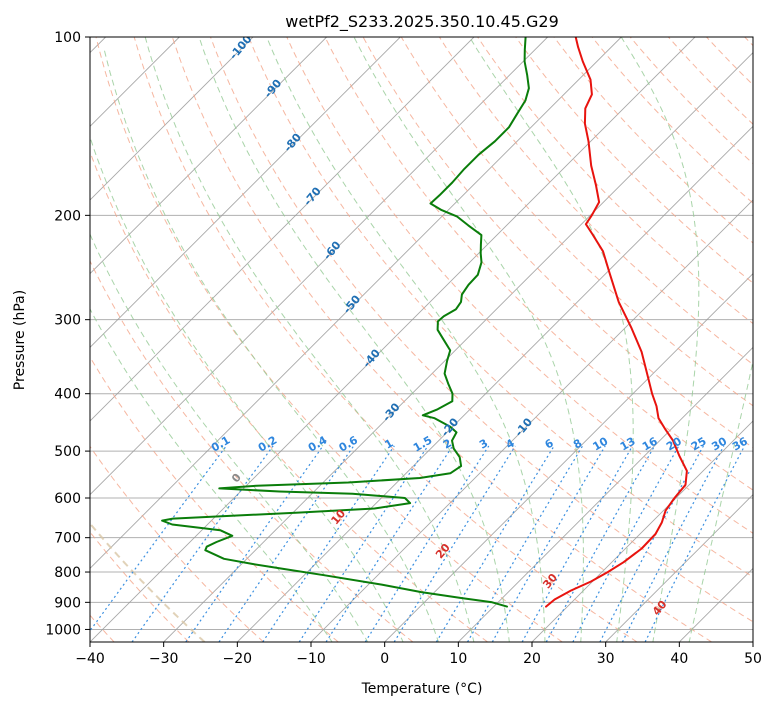  What do you see at coordinates (311, 659) in the screenshot?
I see `x-tick-label: −10` at bounding box center [311, 659].